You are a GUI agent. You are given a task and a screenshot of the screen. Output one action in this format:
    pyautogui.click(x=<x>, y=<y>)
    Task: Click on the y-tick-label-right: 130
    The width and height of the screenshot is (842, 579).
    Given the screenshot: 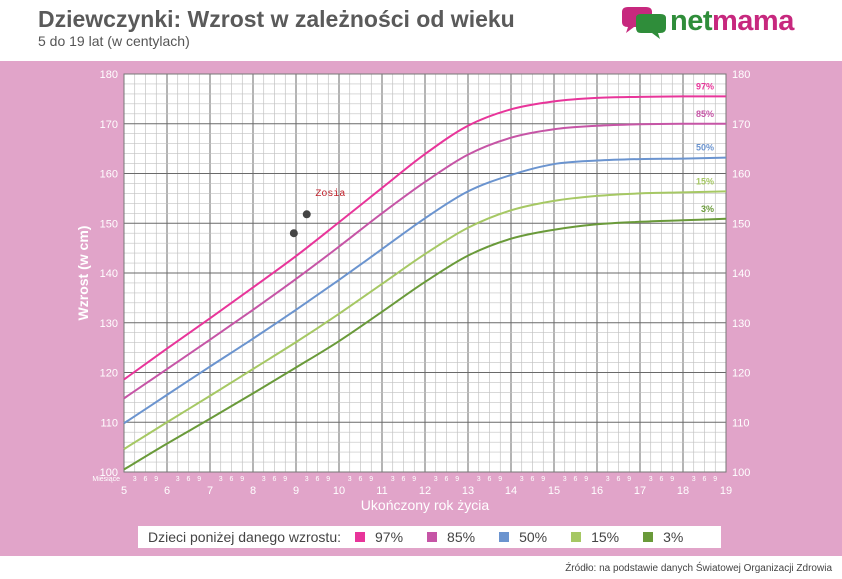 What is the action you would take?
    pyautogui.click(x=741, y=324)
    